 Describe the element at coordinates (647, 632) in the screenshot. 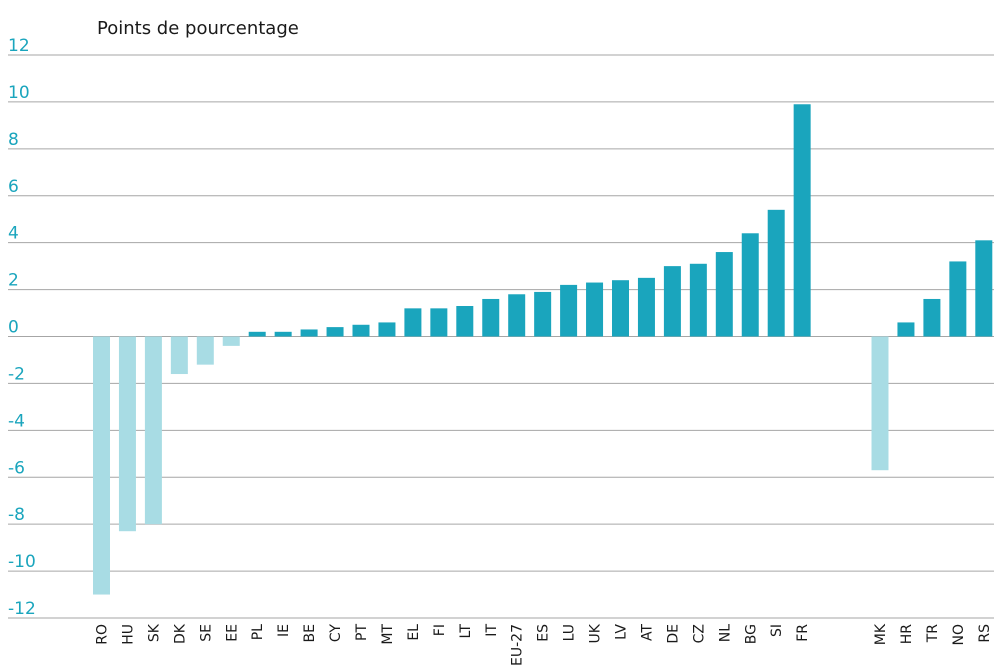

I see `x-tick-label: AT` at that location.